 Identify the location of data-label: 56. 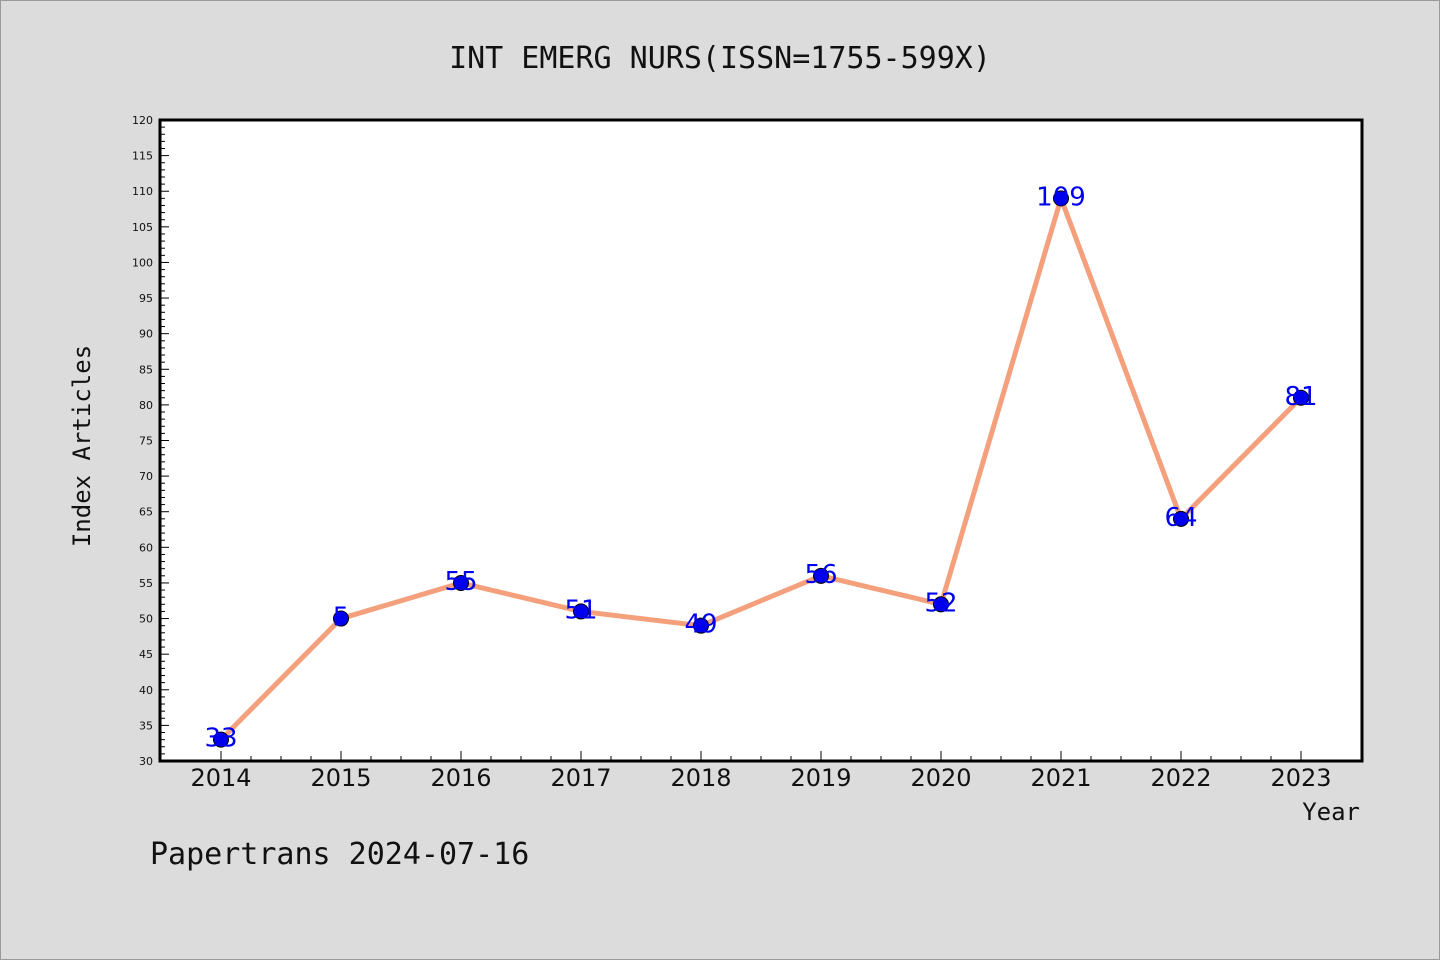
(820, 575).